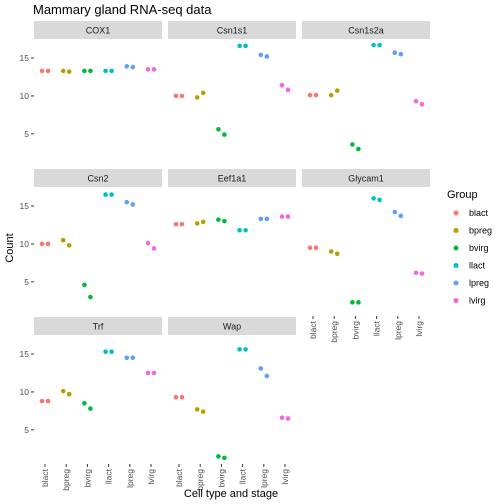 The width and height of the screenshot is (504, 504). Describe the element at coordinates (232, 79) in the screenshot. I see `facet-panel-csn1s1: Csn1s1` at that location.